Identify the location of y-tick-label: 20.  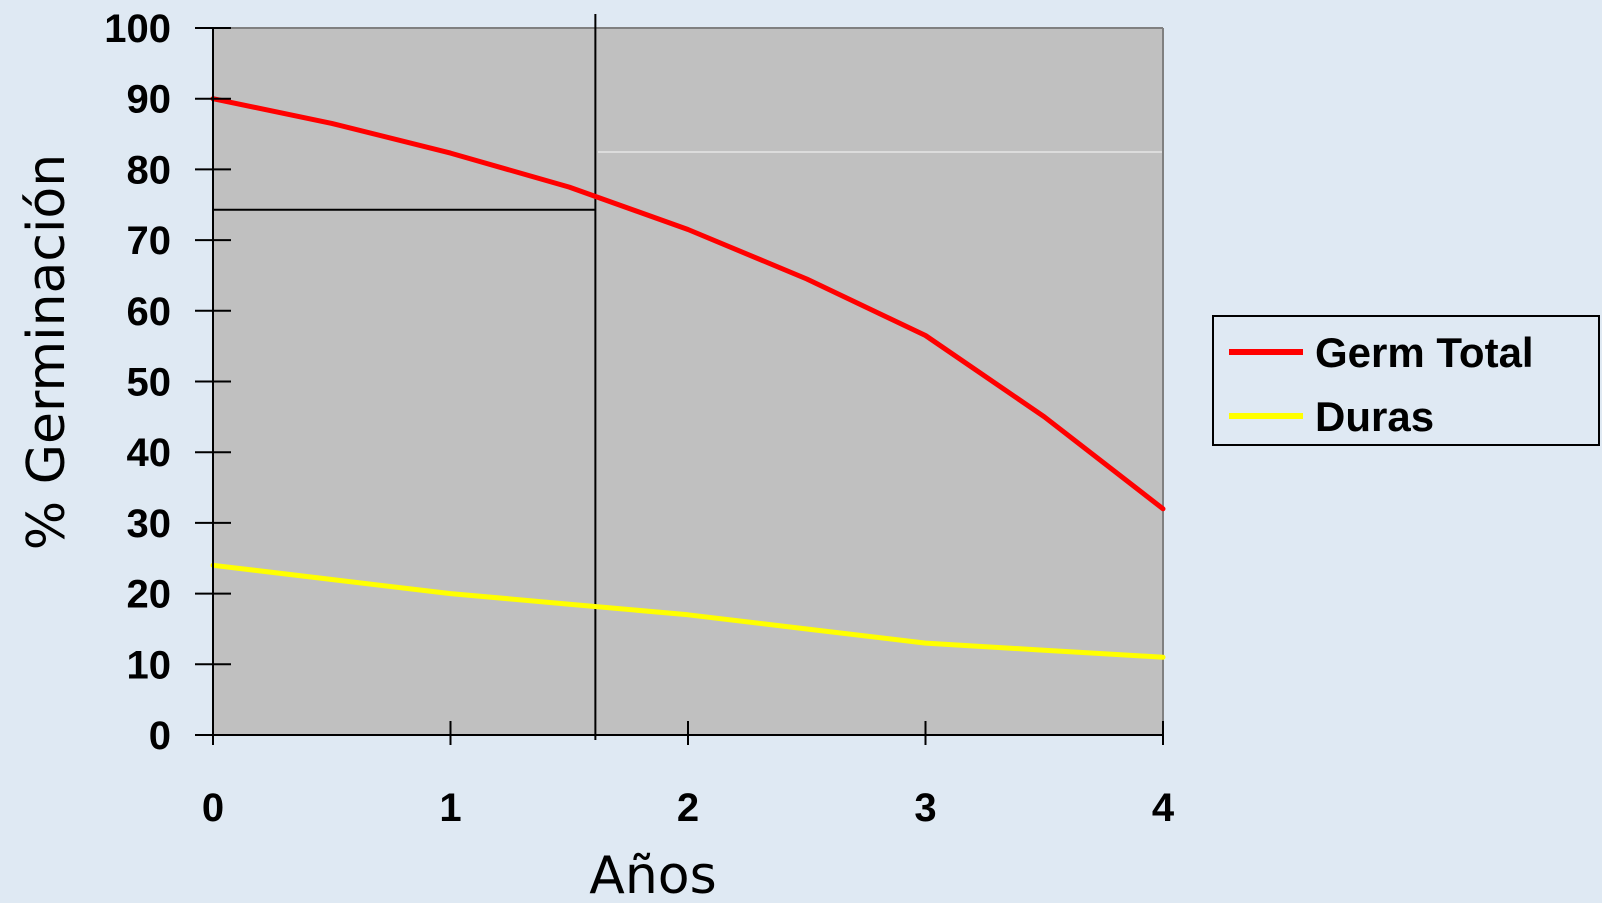
(149, 595).